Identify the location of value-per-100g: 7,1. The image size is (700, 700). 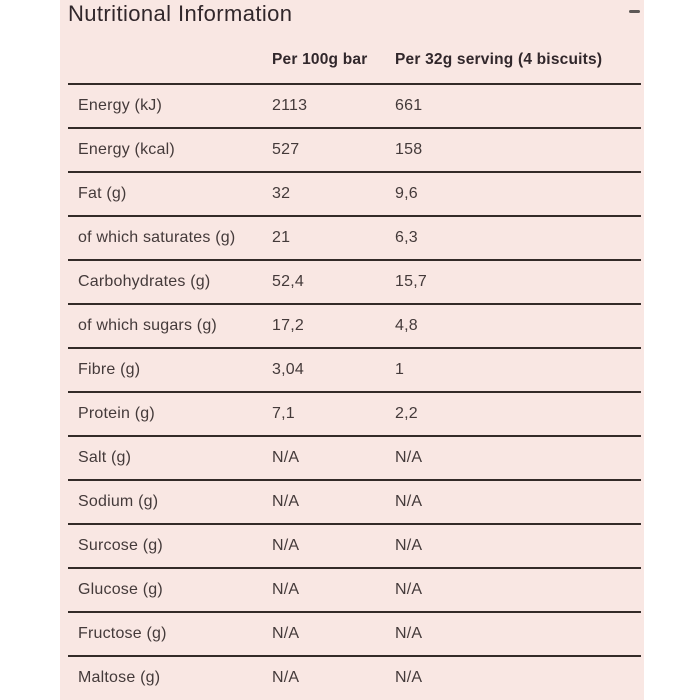
(283, 413).